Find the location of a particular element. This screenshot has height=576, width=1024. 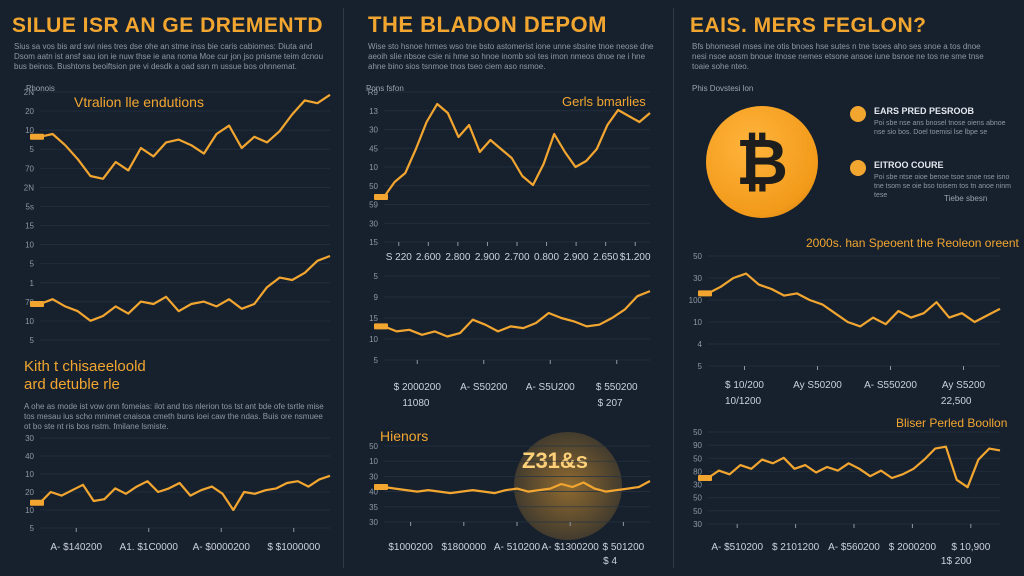

y-tick-label: 35 is located at coordinates (373, 507).